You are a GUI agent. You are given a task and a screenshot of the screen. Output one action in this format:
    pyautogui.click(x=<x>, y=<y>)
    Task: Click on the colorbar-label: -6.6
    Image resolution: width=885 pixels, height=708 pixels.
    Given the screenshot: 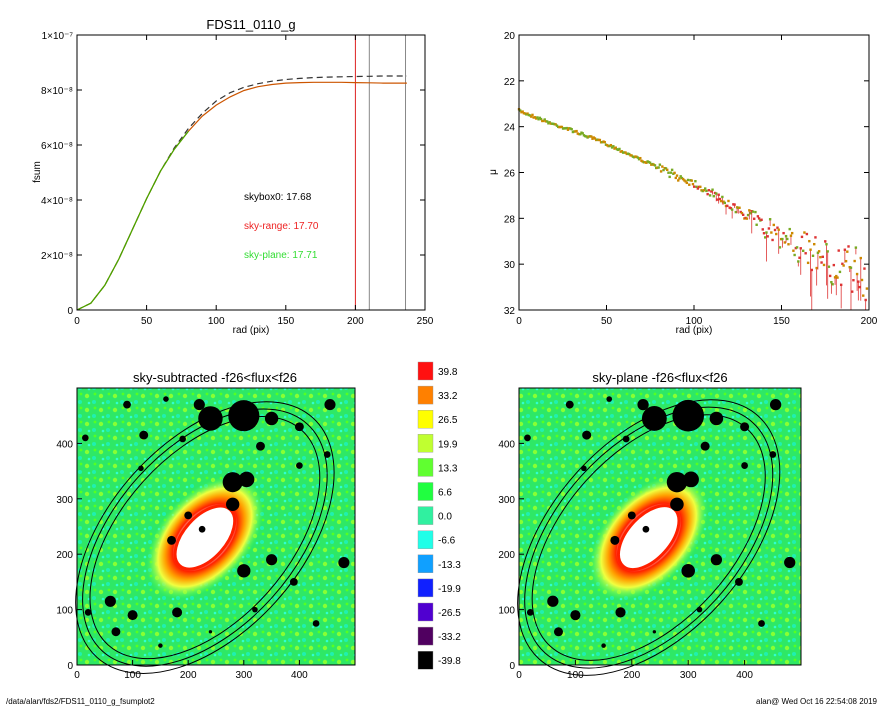 What is the action you would take?
    pyautogui.click(x=447, y=541)
    